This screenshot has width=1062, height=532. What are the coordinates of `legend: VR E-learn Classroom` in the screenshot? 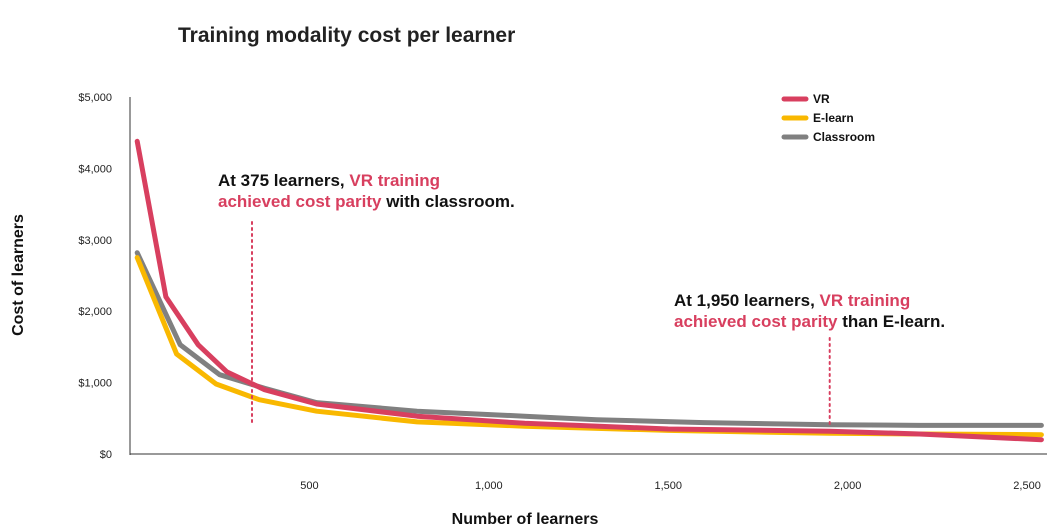 It's located at (828, 118).